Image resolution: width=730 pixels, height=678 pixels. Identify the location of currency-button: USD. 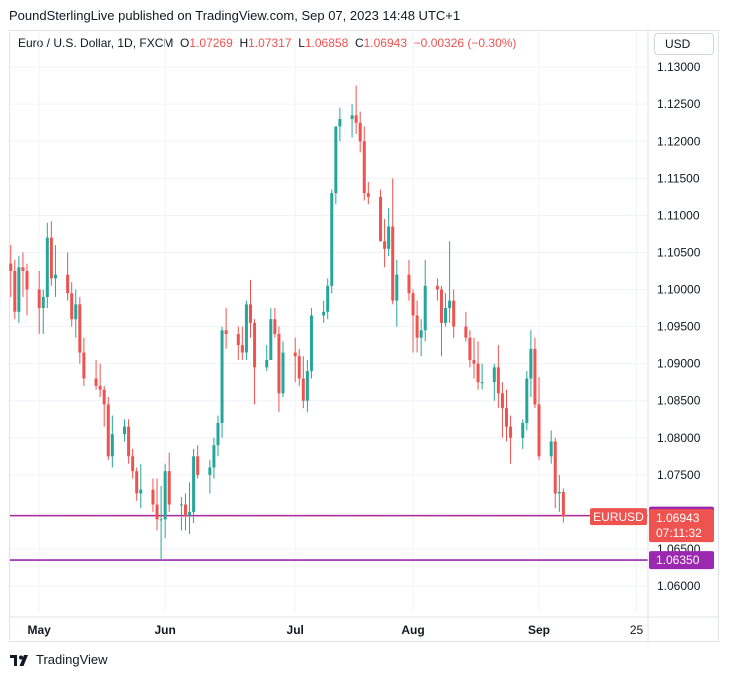
(684, 44).